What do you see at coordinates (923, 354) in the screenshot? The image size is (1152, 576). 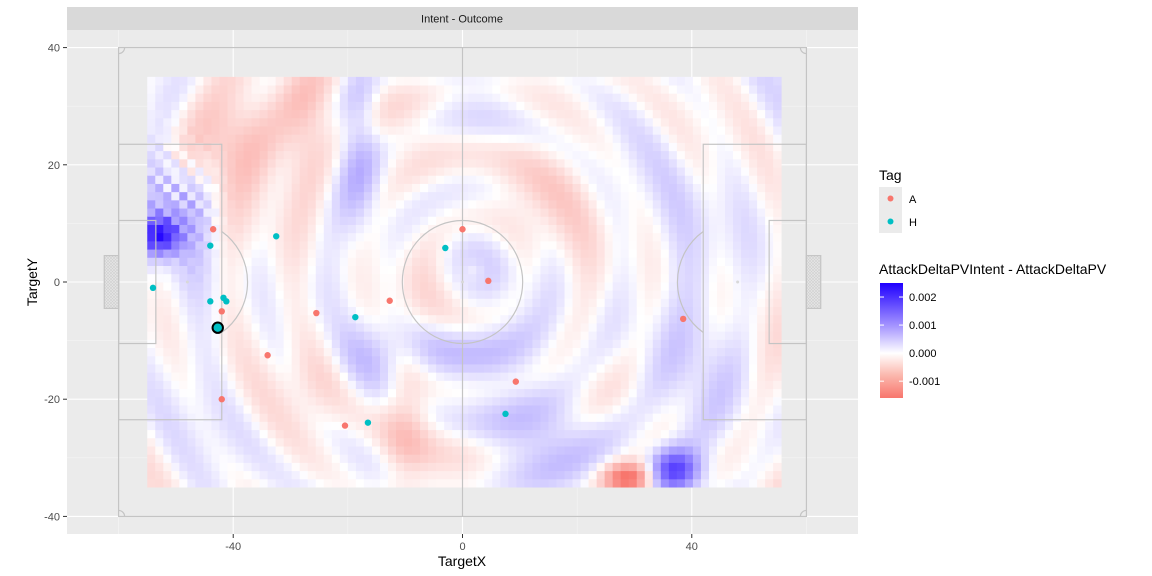 I see `colorbar-tick-label: 0.000` at bounding box center [923, 354].